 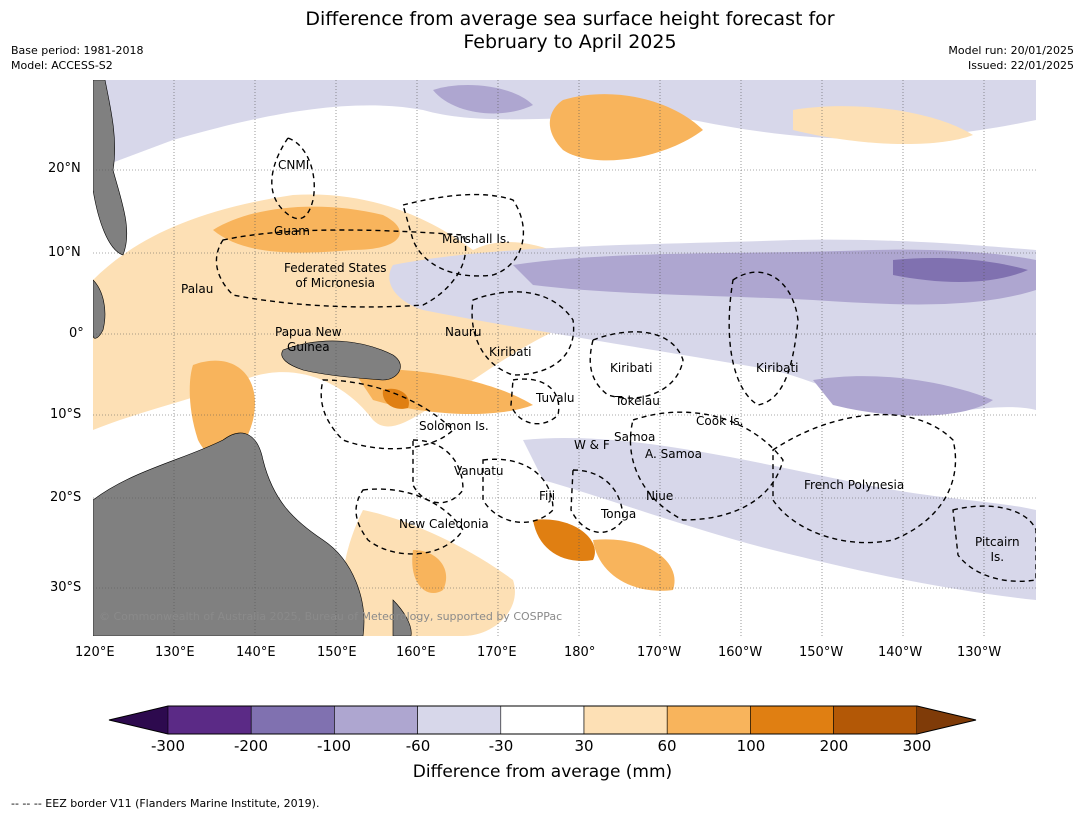 I want to click on colorbar-tick-label: 100, so click(x=751, y=746).